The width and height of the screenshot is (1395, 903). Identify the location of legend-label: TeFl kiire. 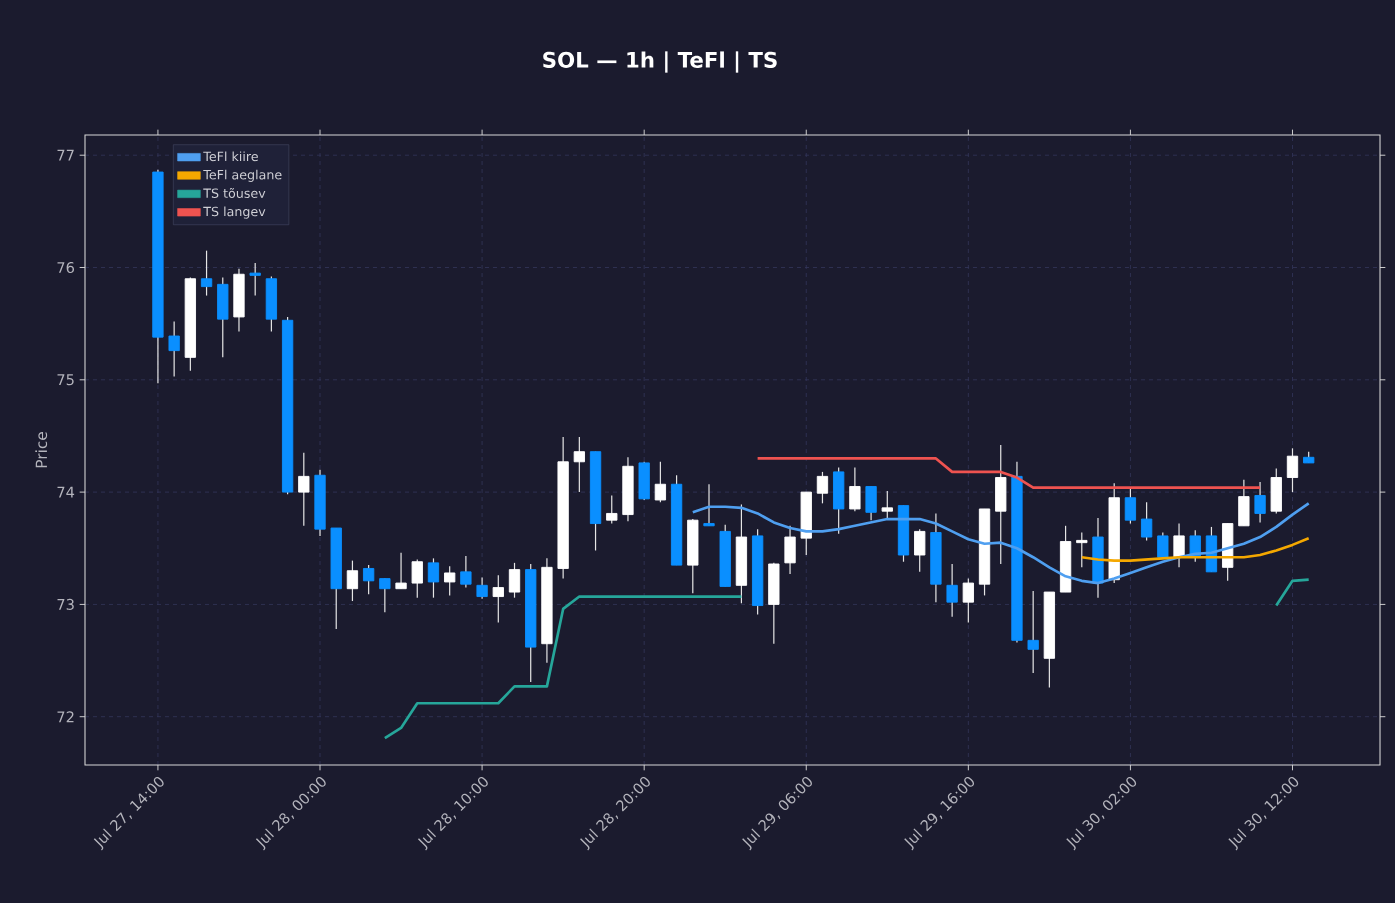
(230, 156).